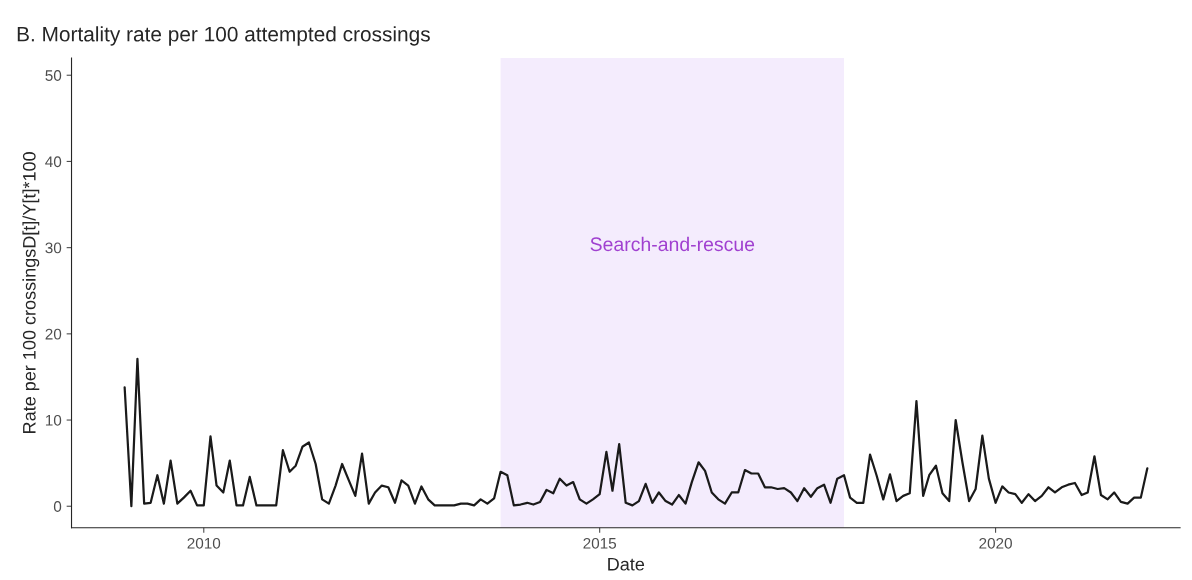 This screenshot has width=1192, height=580. Describe the element at coordinates (53, 162) in the screenshot. I see `y-tick-label: 40` at that location.